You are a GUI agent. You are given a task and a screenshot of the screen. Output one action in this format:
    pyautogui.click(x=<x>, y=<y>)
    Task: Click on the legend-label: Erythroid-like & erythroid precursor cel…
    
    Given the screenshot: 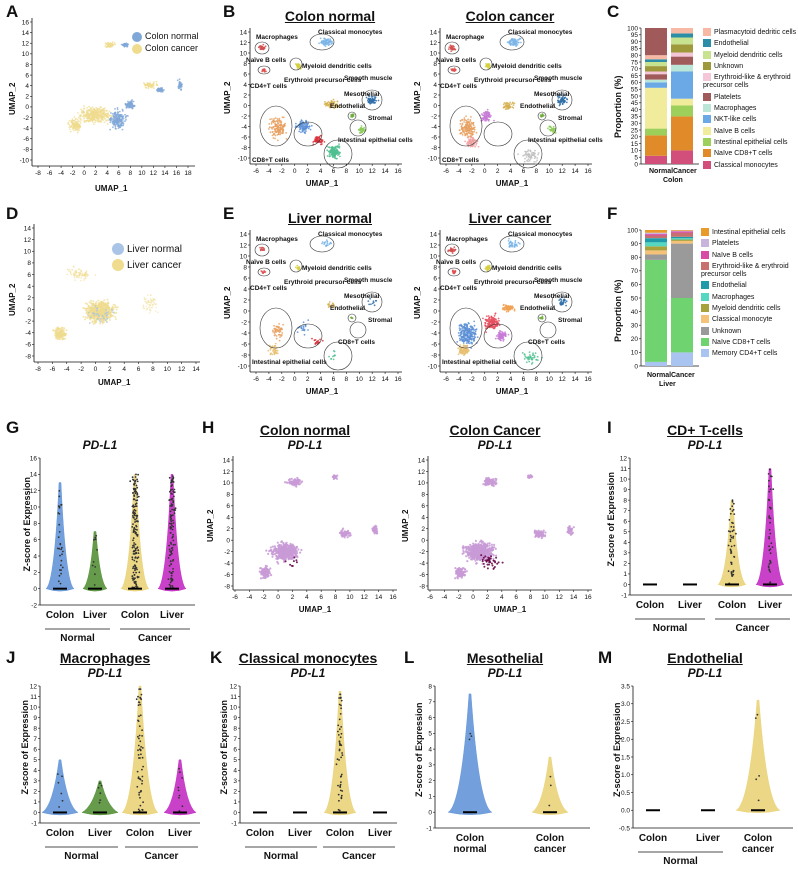 What is the action you would take?
    pyautogui.click(x=747, y=82)
    